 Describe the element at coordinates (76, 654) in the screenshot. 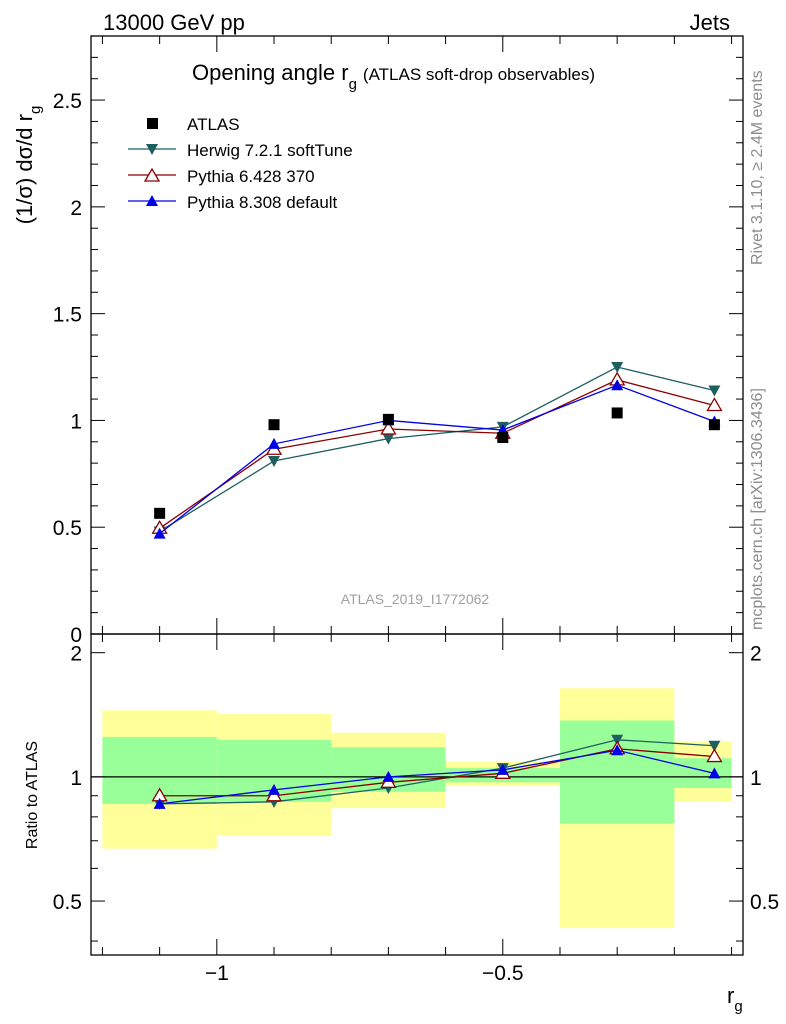

I see `ratio-y-tick-label: 2` at that location.